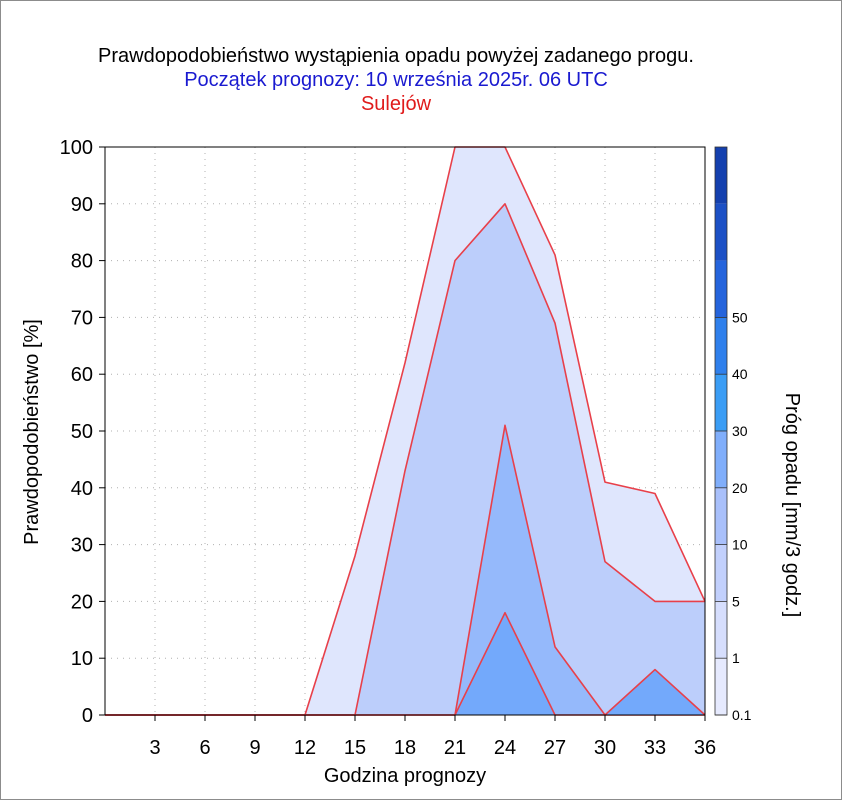  What do you see at coordinates (505, 748) in the screenshot?
I see `x-tick-label: 24` at bounding box center [505, 748].